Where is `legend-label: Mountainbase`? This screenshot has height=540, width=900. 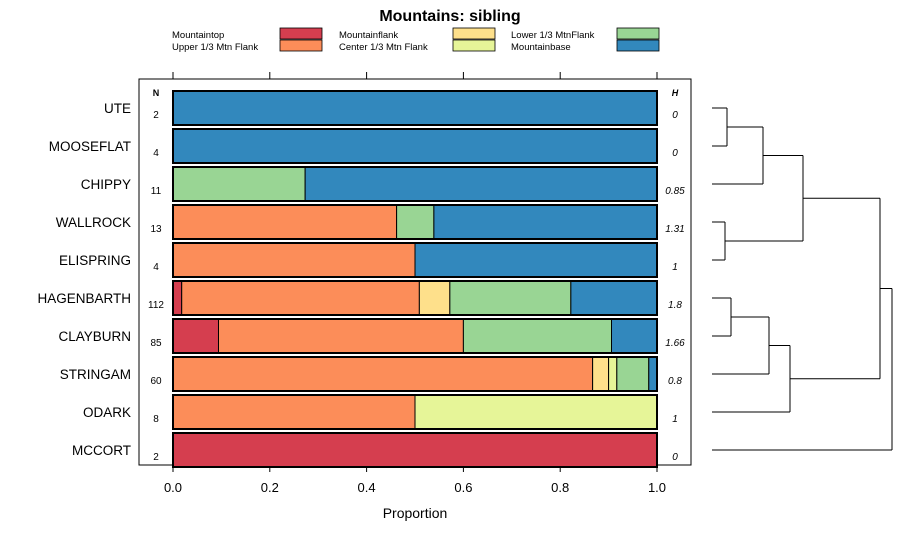 legend-label: Mountainbase is located at coordinates (541, 47).